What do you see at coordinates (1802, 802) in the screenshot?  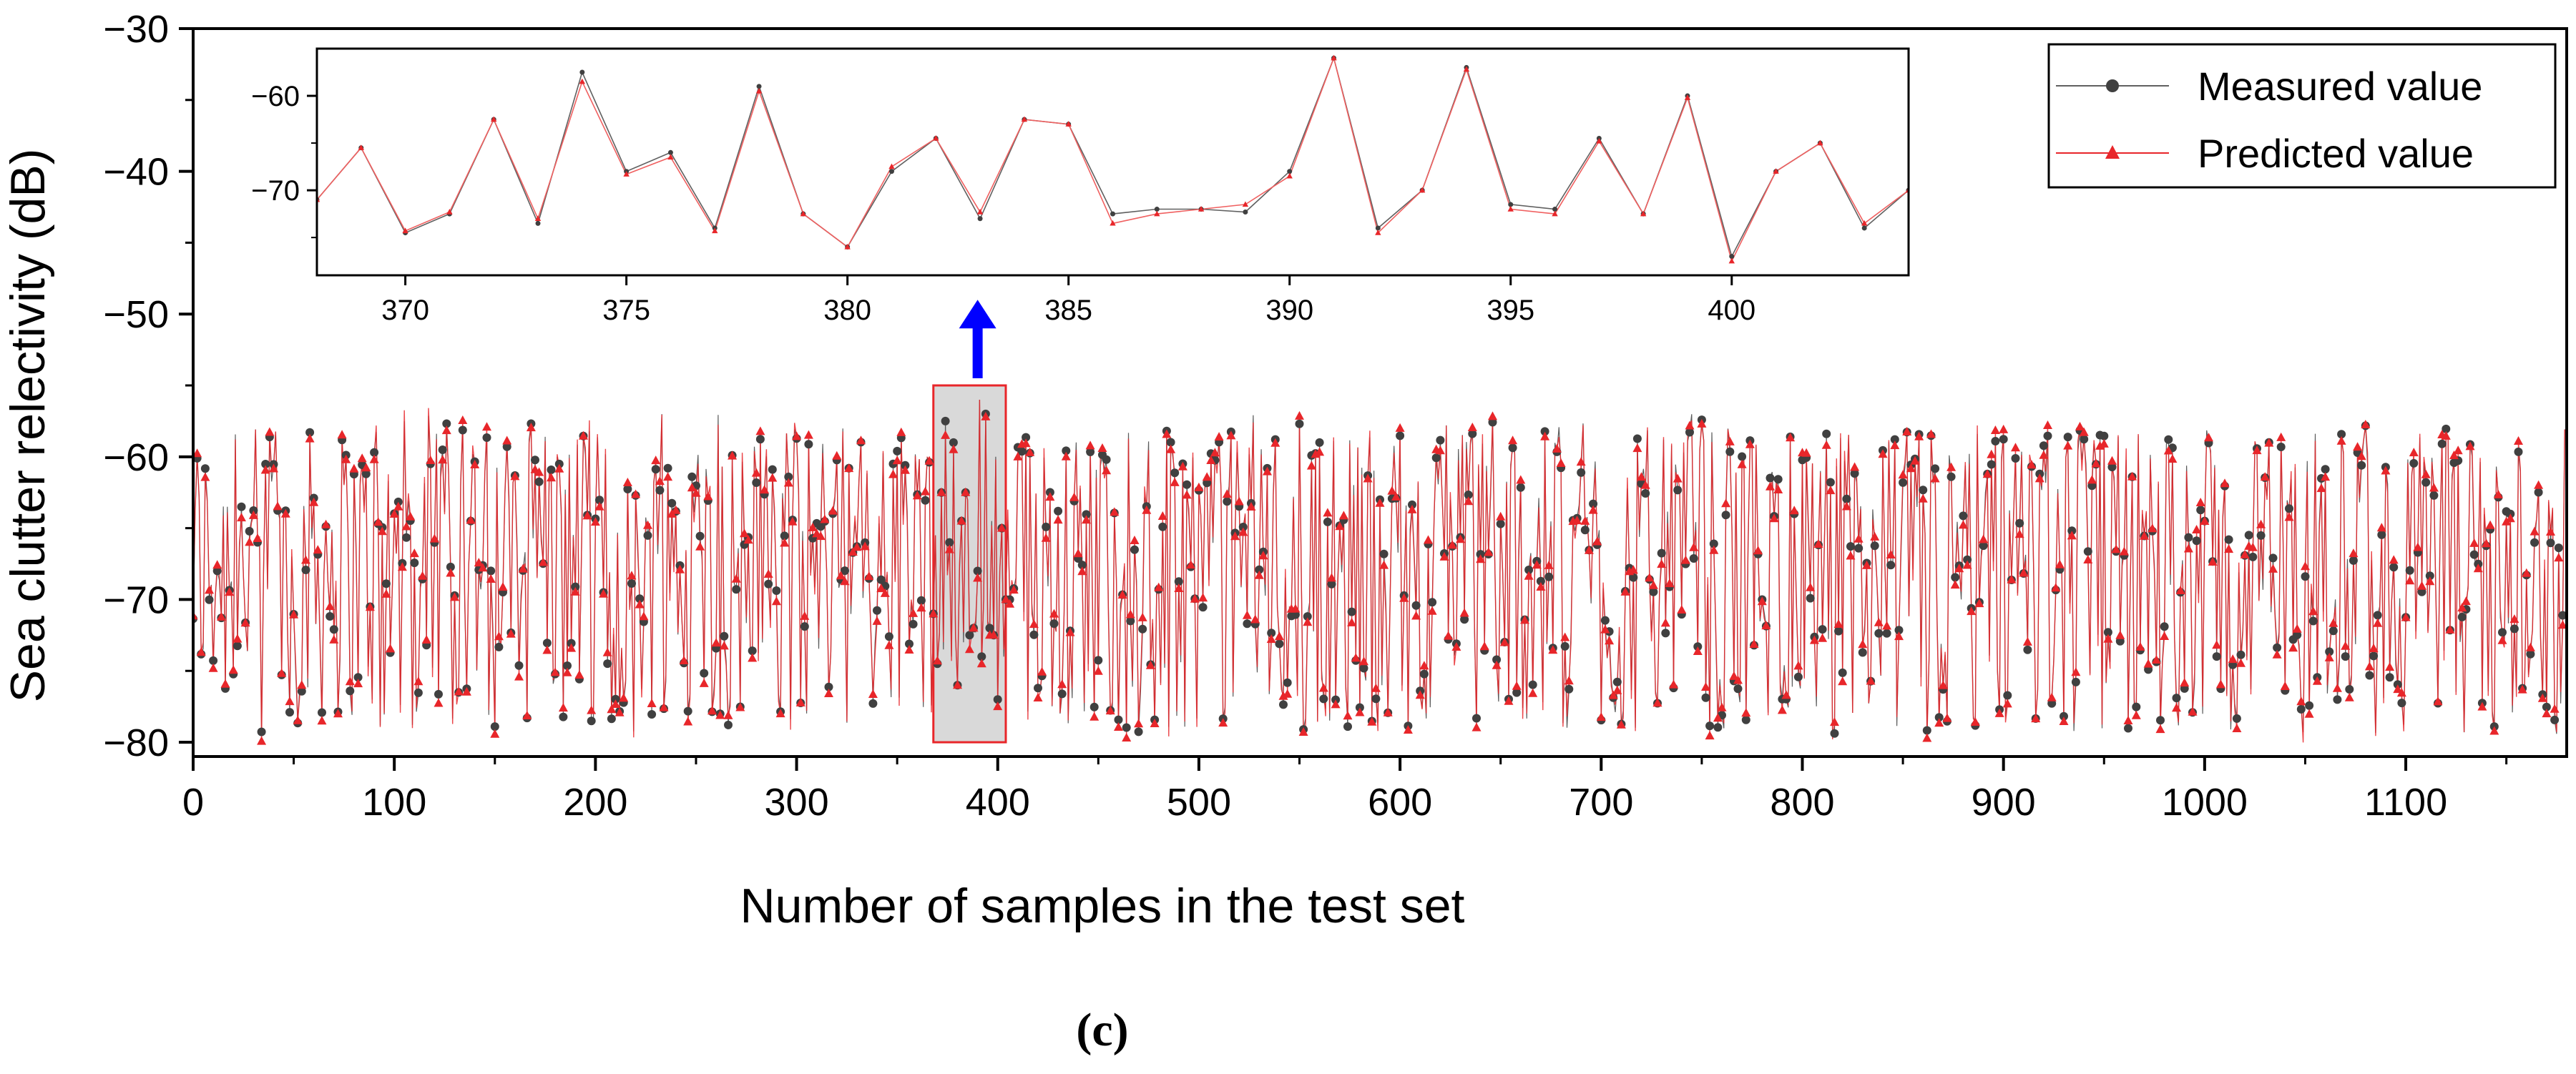 I see `x-tick-label: 800` at bounding box center [1802, 802].